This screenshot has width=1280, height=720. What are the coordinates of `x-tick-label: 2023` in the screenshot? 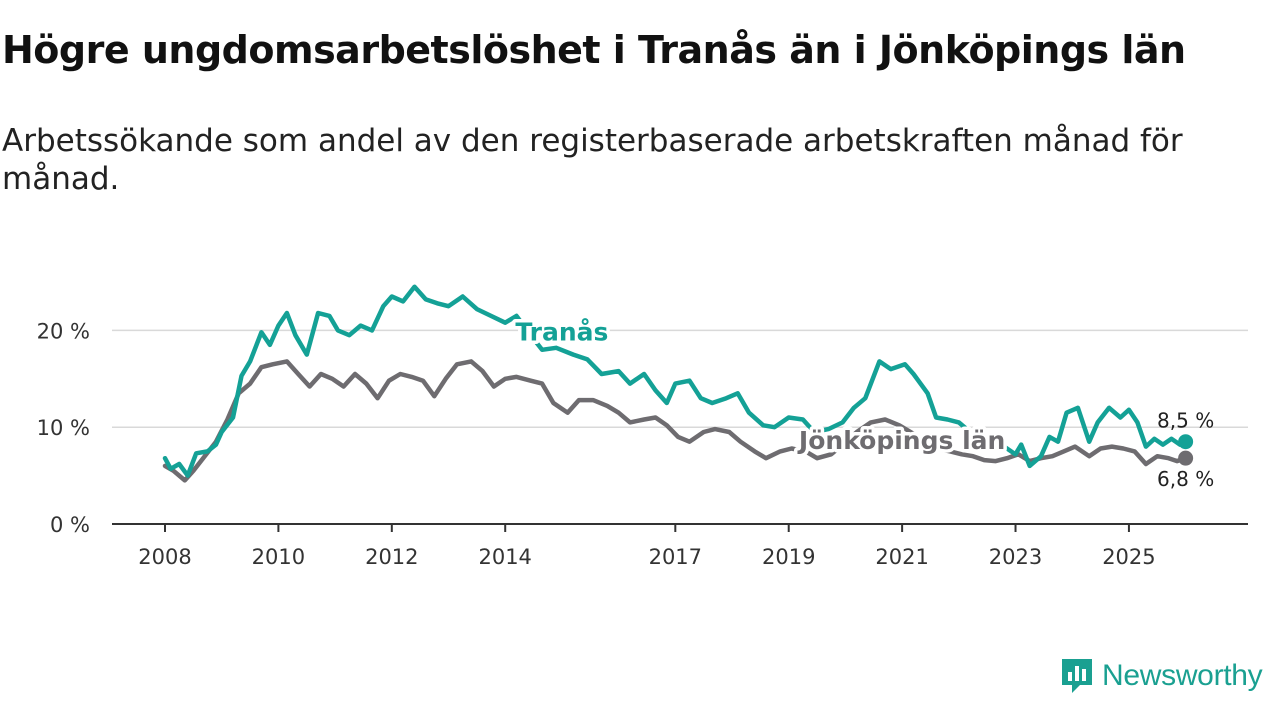 It's located at (1015, 557).